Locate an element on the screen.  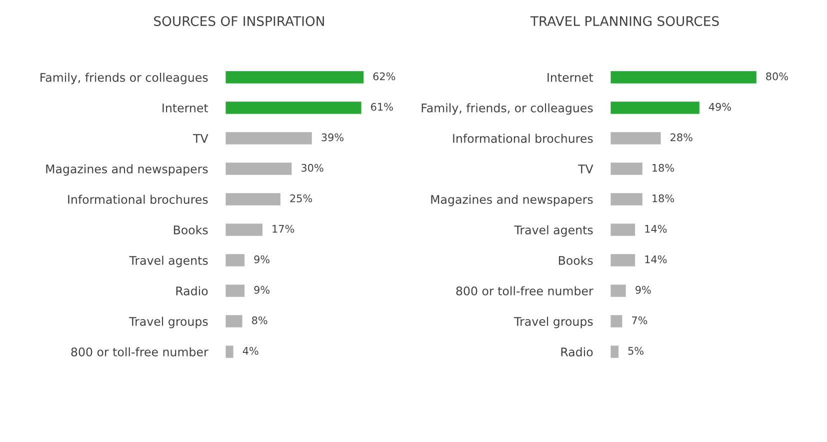
data-label: 5% is located at coordinates (636, 350).